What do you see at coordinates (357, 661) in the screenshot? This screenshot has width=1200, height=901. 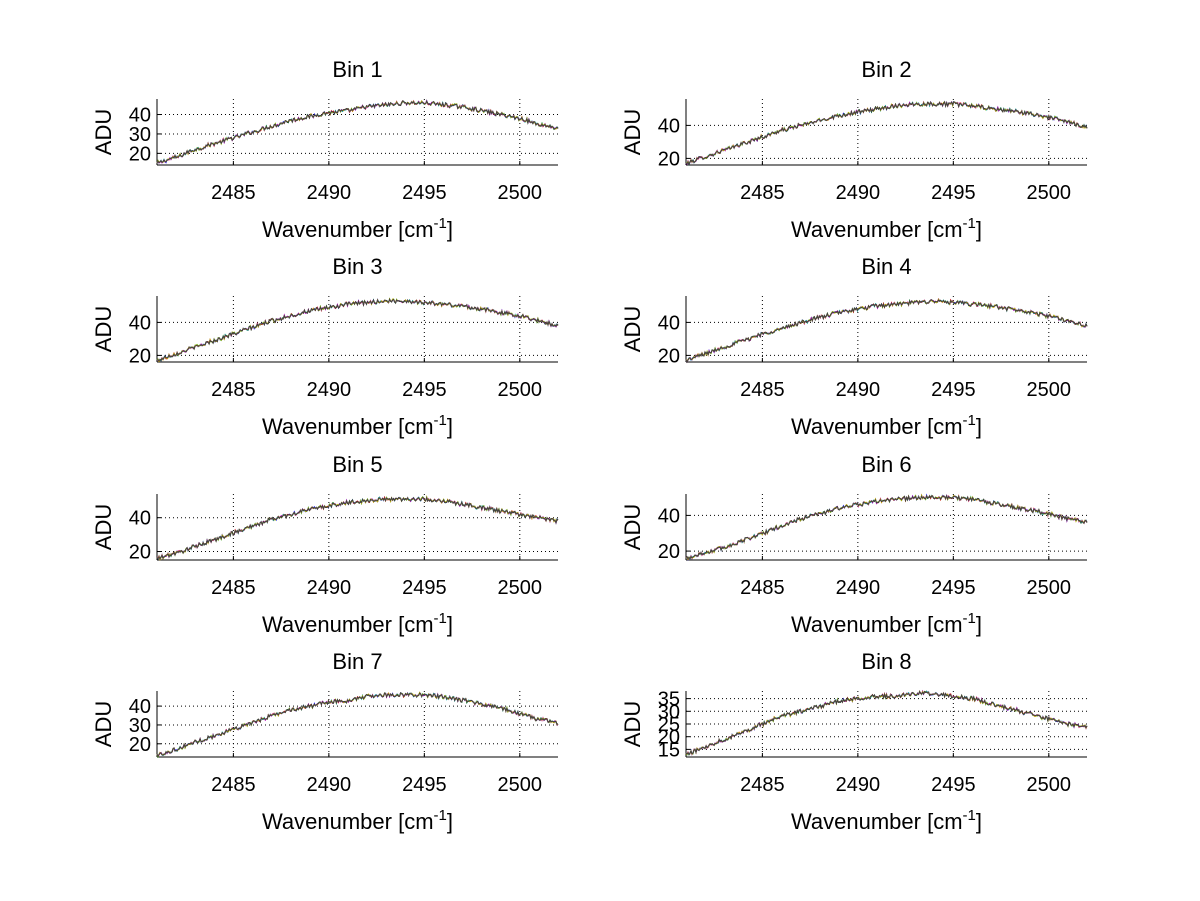 I see `subplot-title: Bin 7` at bounding box center [357, 661].